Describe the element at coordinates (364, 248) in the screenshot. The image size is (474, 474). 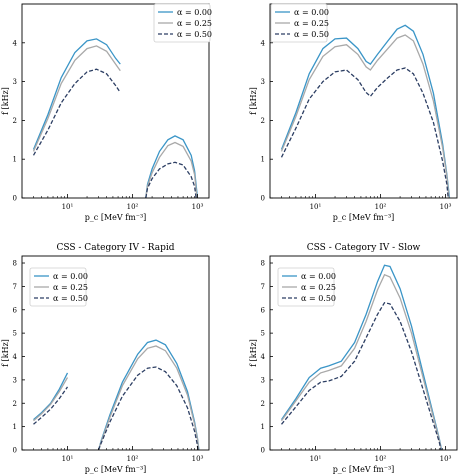
I see `chart-title: CSS - Category IV - Slow` at that location.